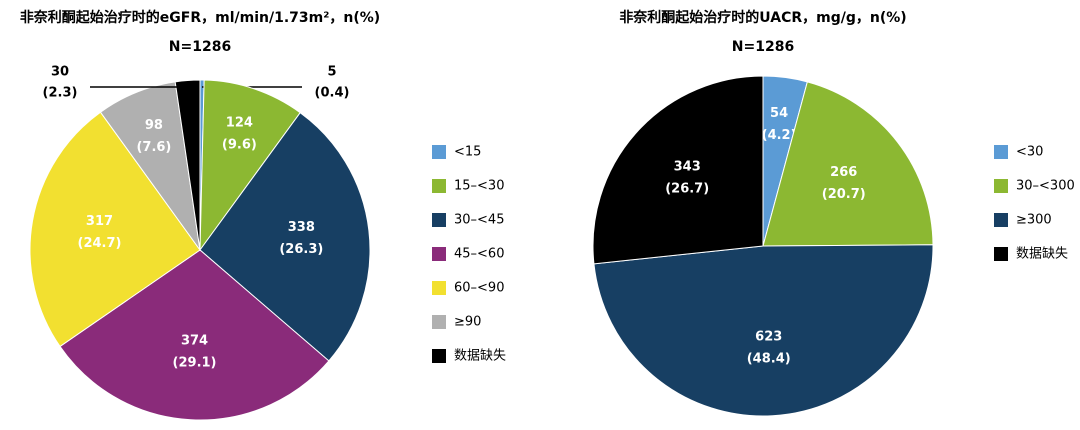 This screenshot has width=1080, height=430. What do you see at coordinates (844, 194) in the screenshot?
I see `percent-label: (20.7)` at bounding box center [844, 194].